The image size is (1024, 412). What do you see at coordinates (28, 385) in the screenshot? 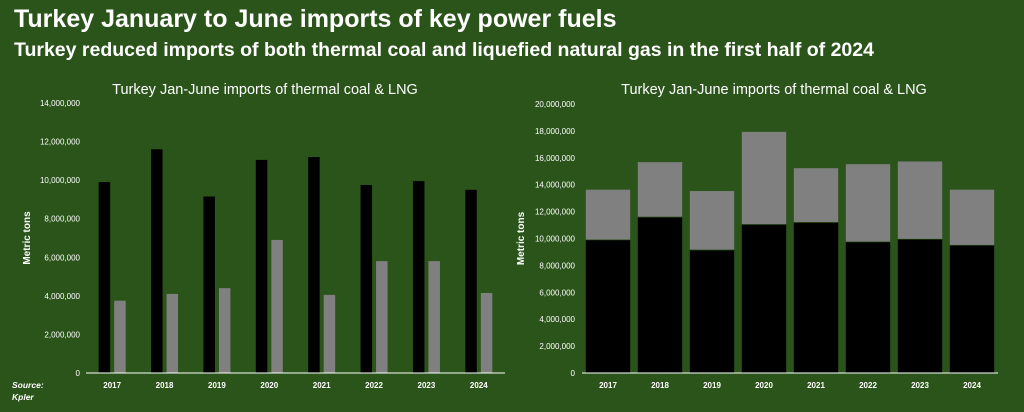
I see `source-label: Source:` at bounding box center [28, 385].